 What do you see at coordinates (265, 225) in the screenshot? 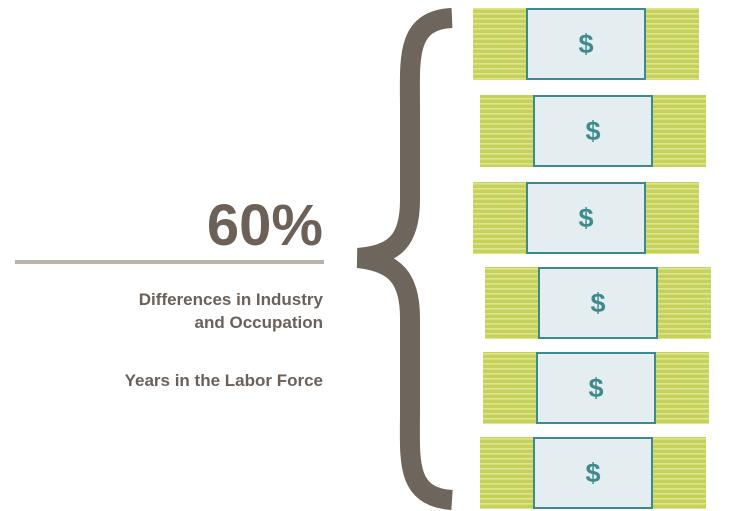
I see `headline: 60%` at bounding box center [265, 225].